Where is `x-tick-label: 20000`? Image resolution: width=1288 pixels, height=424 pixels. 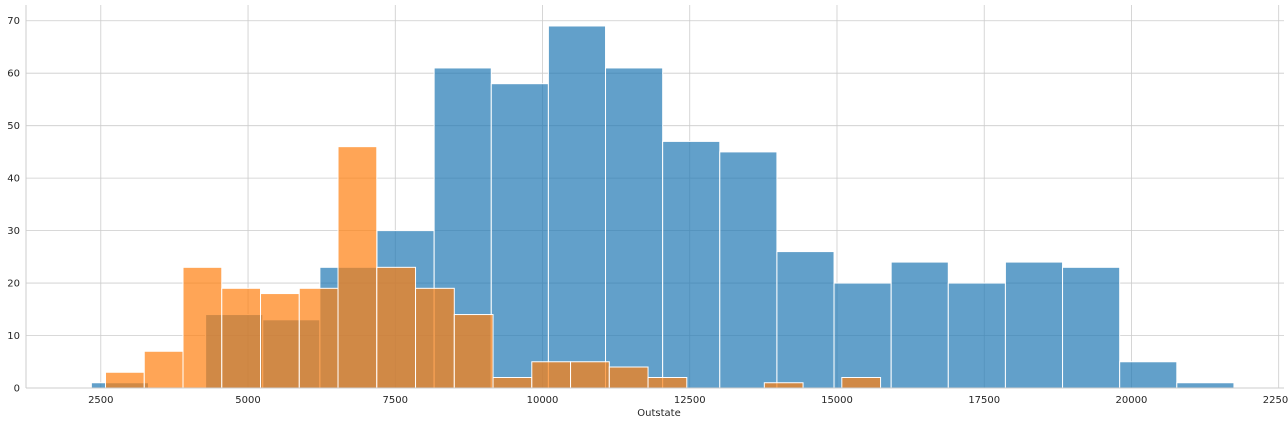
x-tick-label: 20000 is located at coordinates (1132, 400).